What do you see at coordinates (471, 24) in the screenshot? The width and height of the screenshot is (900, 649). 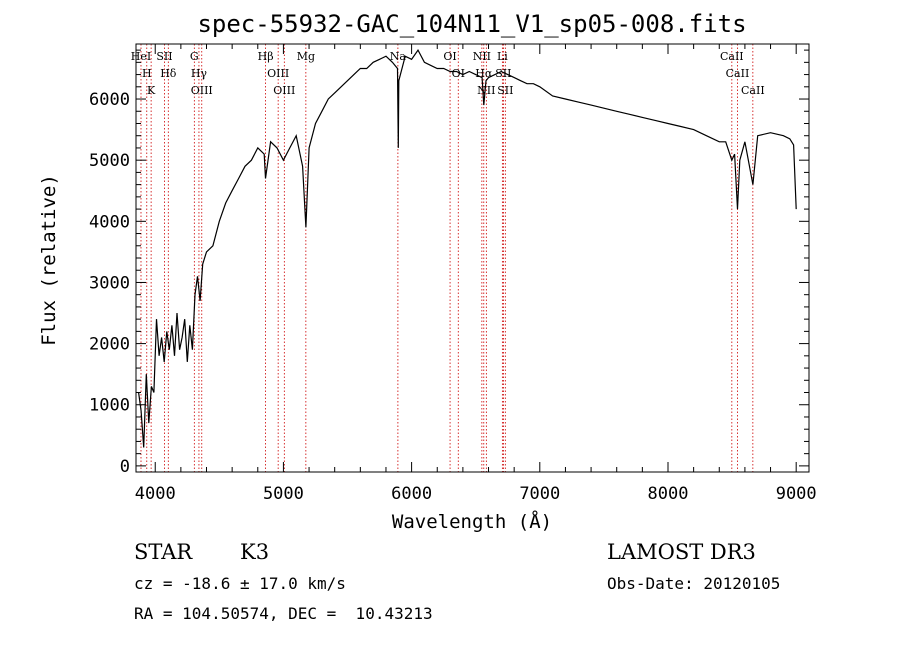 I see `chart-title: spec-55932-GAC_104N11_V1_sp05-008.fits` at bounding box center [471, 24].